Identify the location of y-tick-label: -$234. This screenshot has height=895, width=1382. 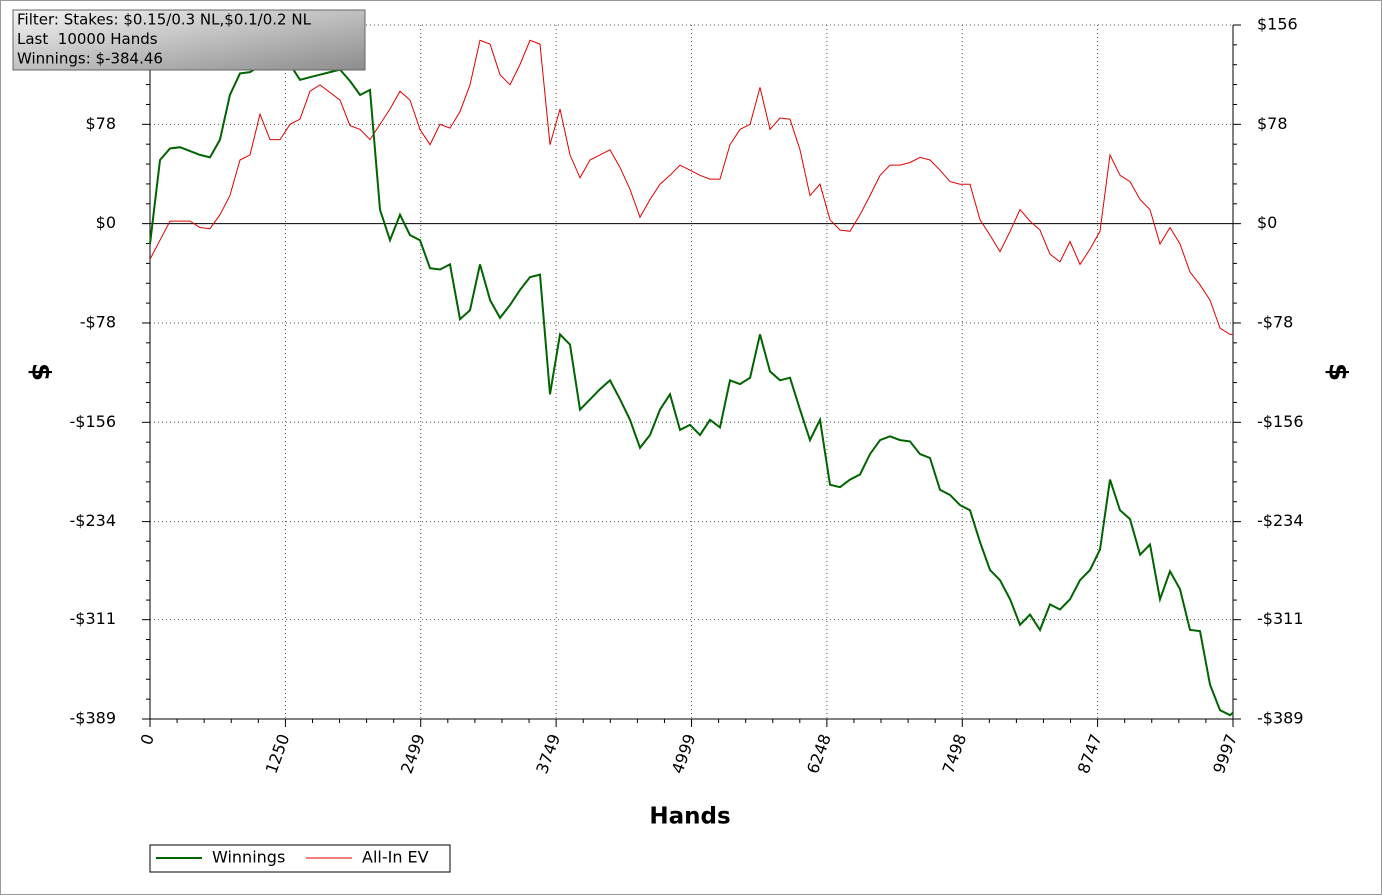
(93, 520).